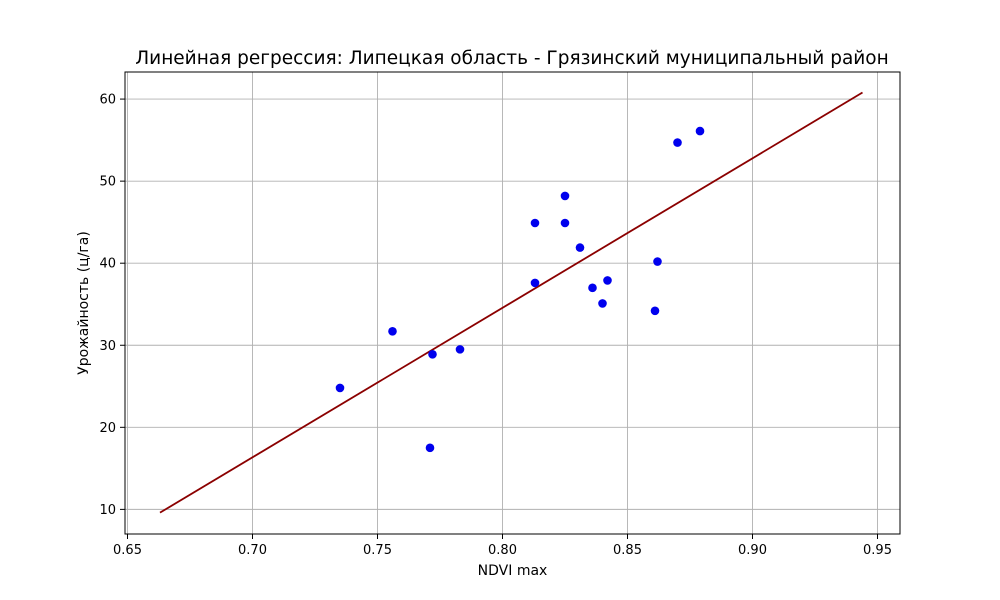 The image size is (1000, 600). What do you see at coordinates (252, 550) in the screenshot?
I see `x-tick-label: 0.70` at bounding box center [252, 550].